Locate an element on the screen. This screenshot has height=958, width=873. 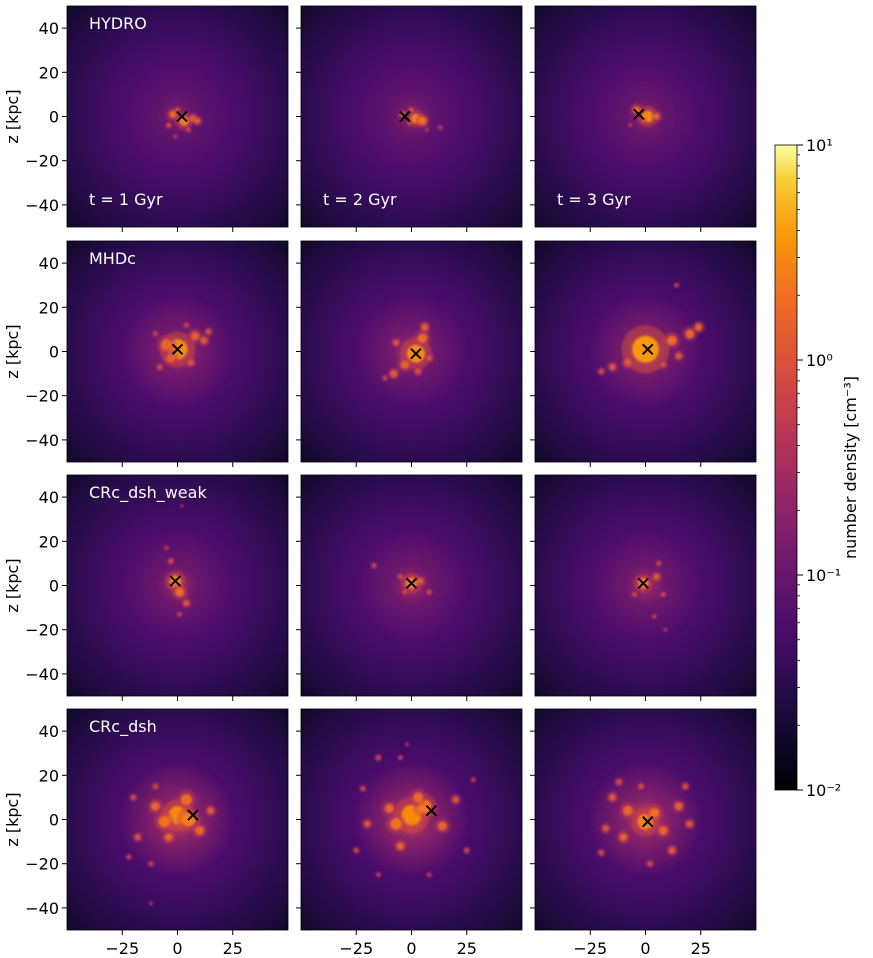
y-tick-label: 20 is located at coordinates (49, 541).